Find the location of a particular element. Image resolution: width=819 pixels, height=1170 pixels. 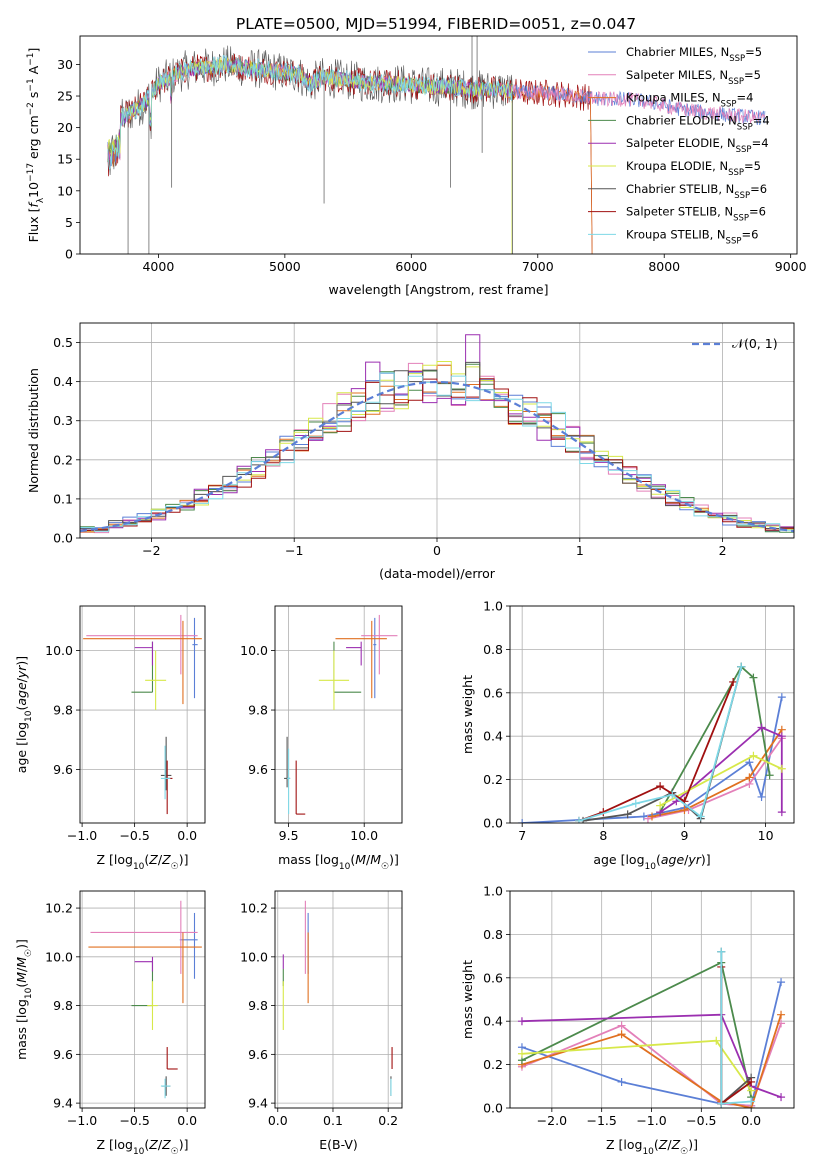

x-tick-label: 7000 is located at coordinates (538, 266).